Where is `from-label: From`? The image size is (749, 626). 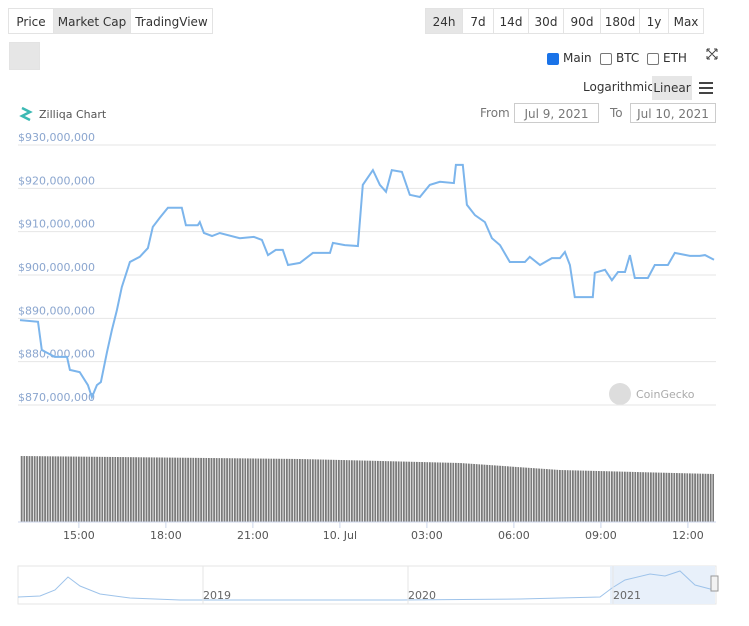
from-label: From is located at coordinates (495, 113).